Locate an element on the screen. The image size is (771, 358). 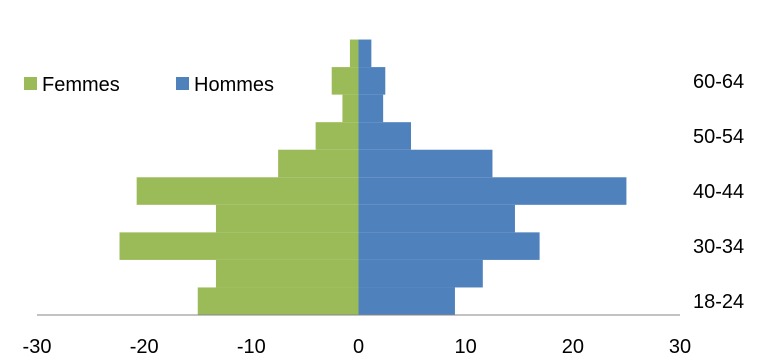
y-tick-label: 50-54 is located at coordinates (718, 137).